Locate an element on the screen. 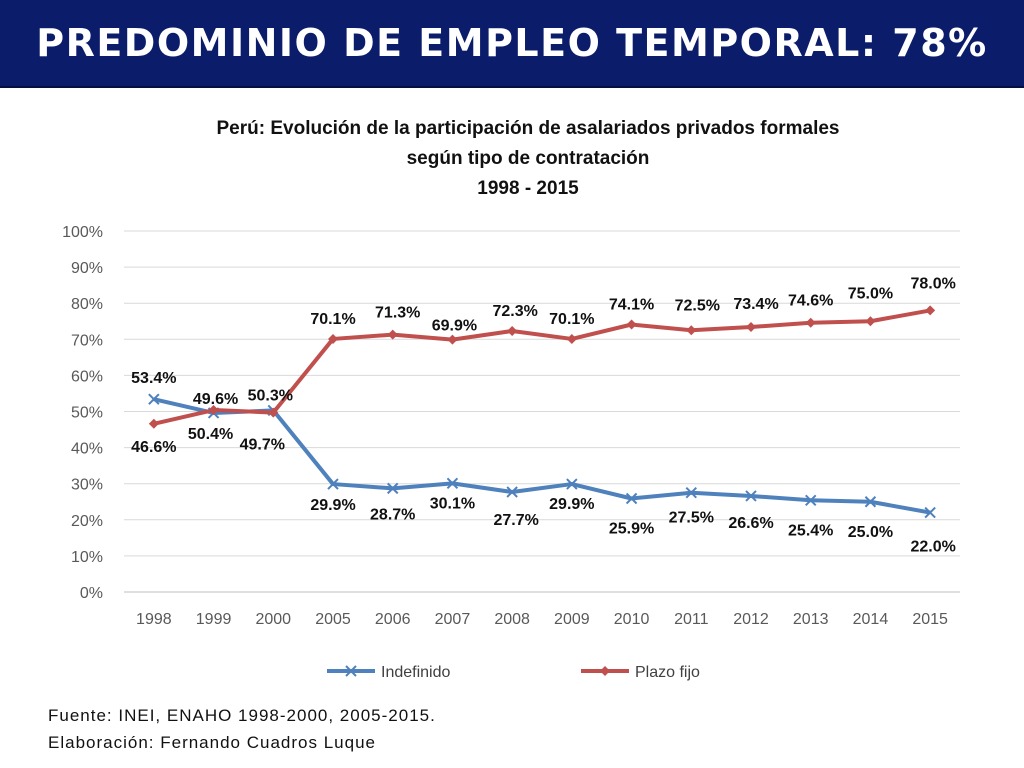 The width and height of the screenshot is (1024, 768). data-label: 25.4% is located at coordinates (810, 530).